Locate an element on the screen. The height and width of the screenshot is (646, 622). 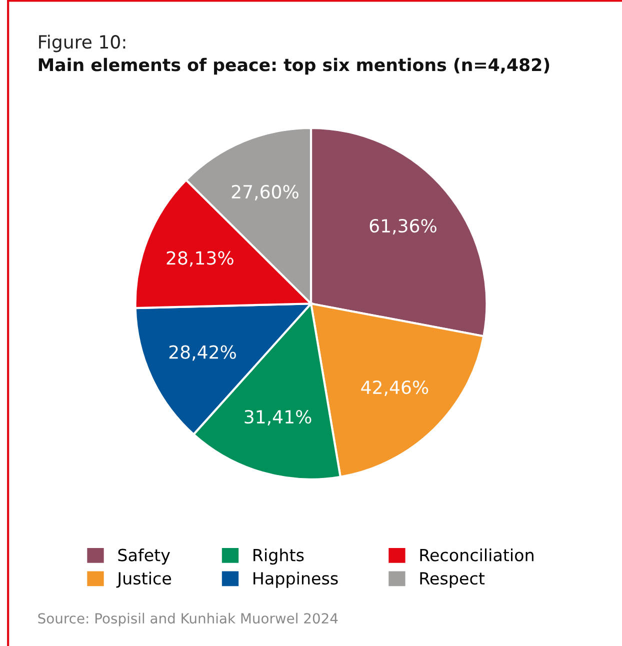
legend-label: Rights is located at coordinates (279, 556).